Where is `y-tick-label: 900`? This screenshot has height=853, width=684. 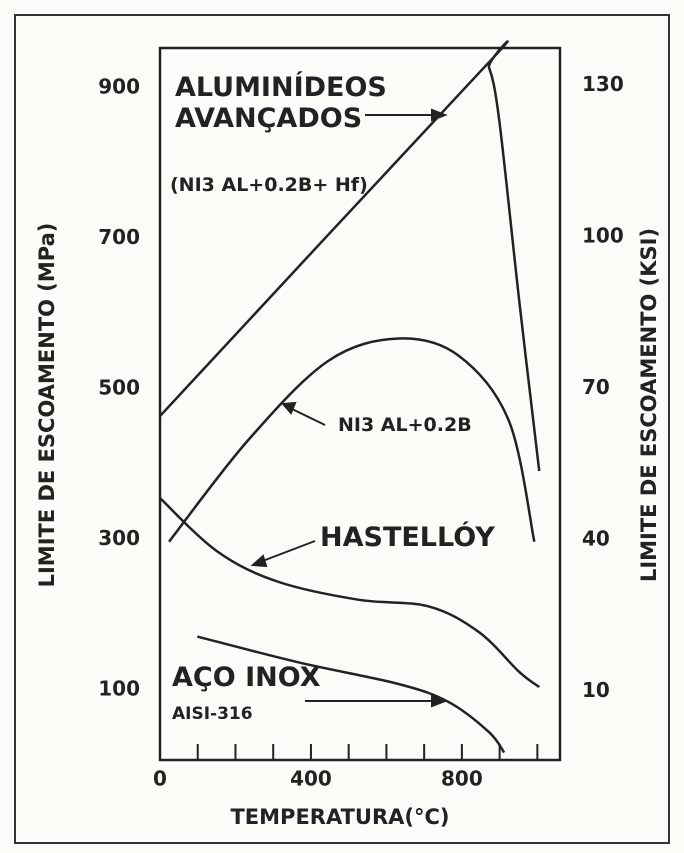
y-tick-label: 900 is located at coordinates (119, 86).